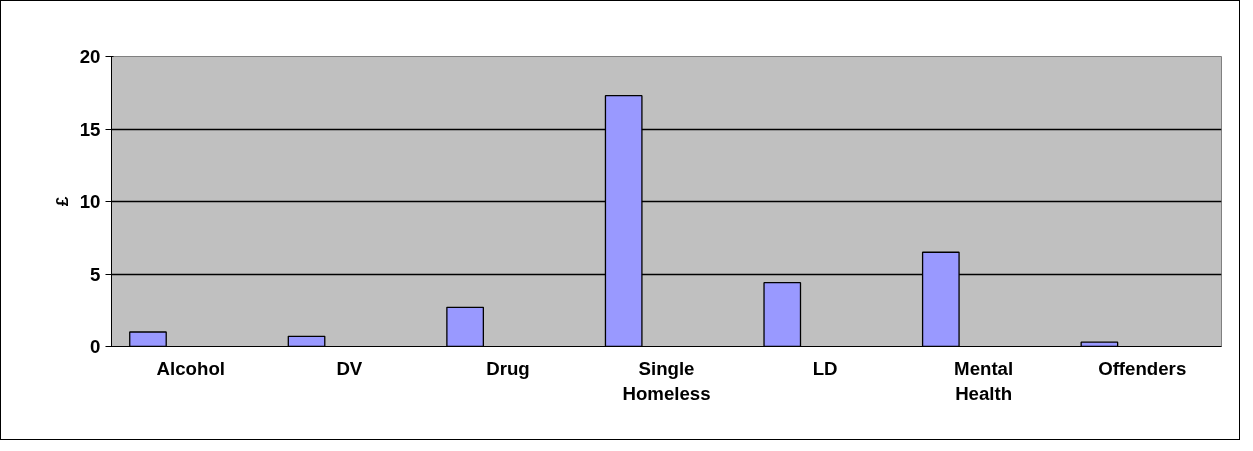 The image size is (1253, 451). Describe the element at coordinates (90, 201) in the screenshot. I see `y-tick-label: 10` at that location.